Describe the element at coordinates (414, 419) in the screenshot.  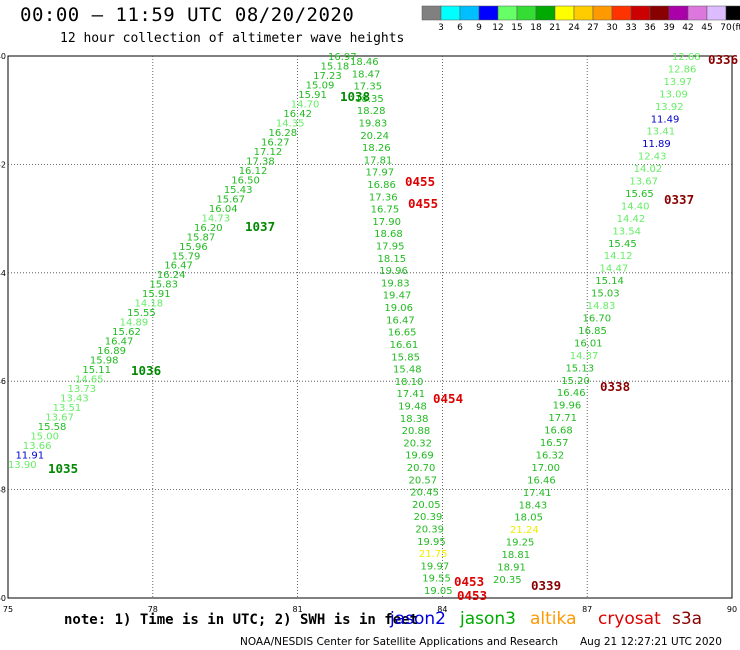
I see `swh-value: 18.38` at that location.